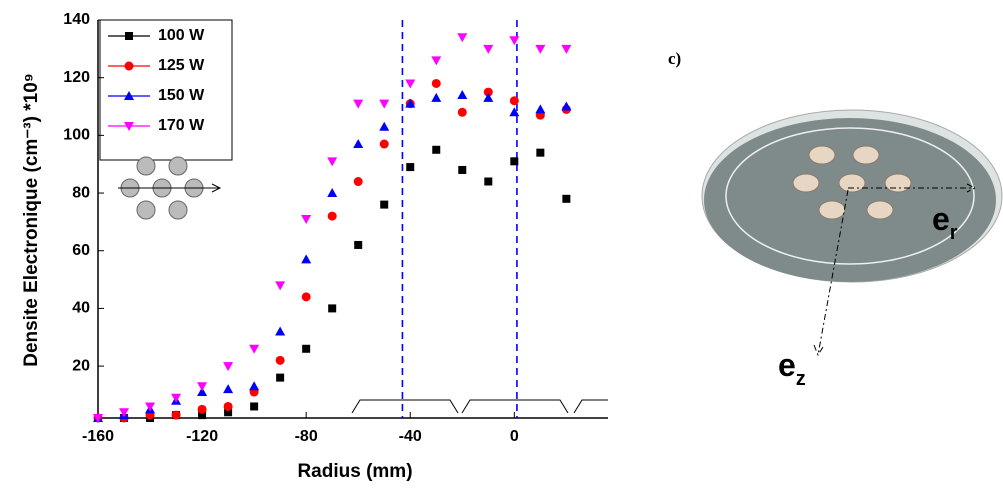 Image resolution: width=1003 pixels, height=496 pixels. What do you see at coordinates (202, 436) in the screenshot?
I see `x-tick-label: -120` at bounding box center [202, 436].